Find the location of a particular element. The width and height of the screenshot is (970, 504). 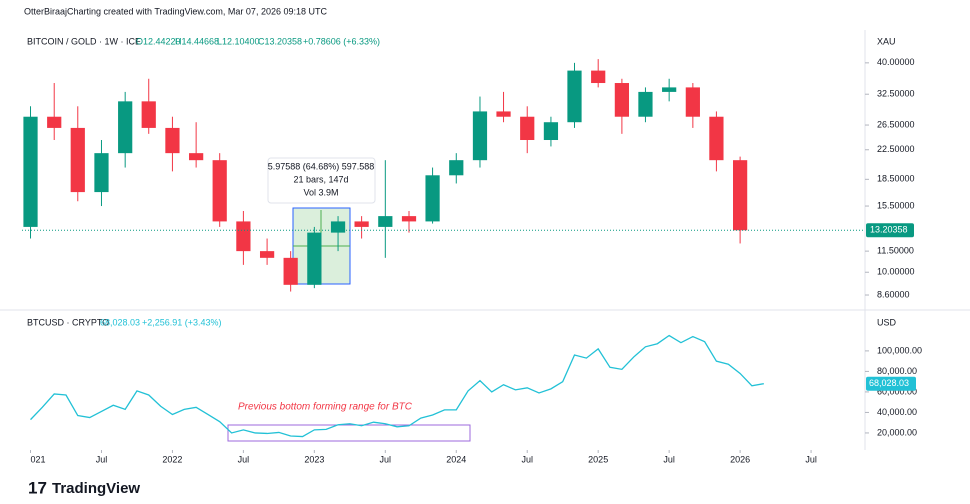

y-tick-label: 40.00000 is located at coordinates (896, 62).